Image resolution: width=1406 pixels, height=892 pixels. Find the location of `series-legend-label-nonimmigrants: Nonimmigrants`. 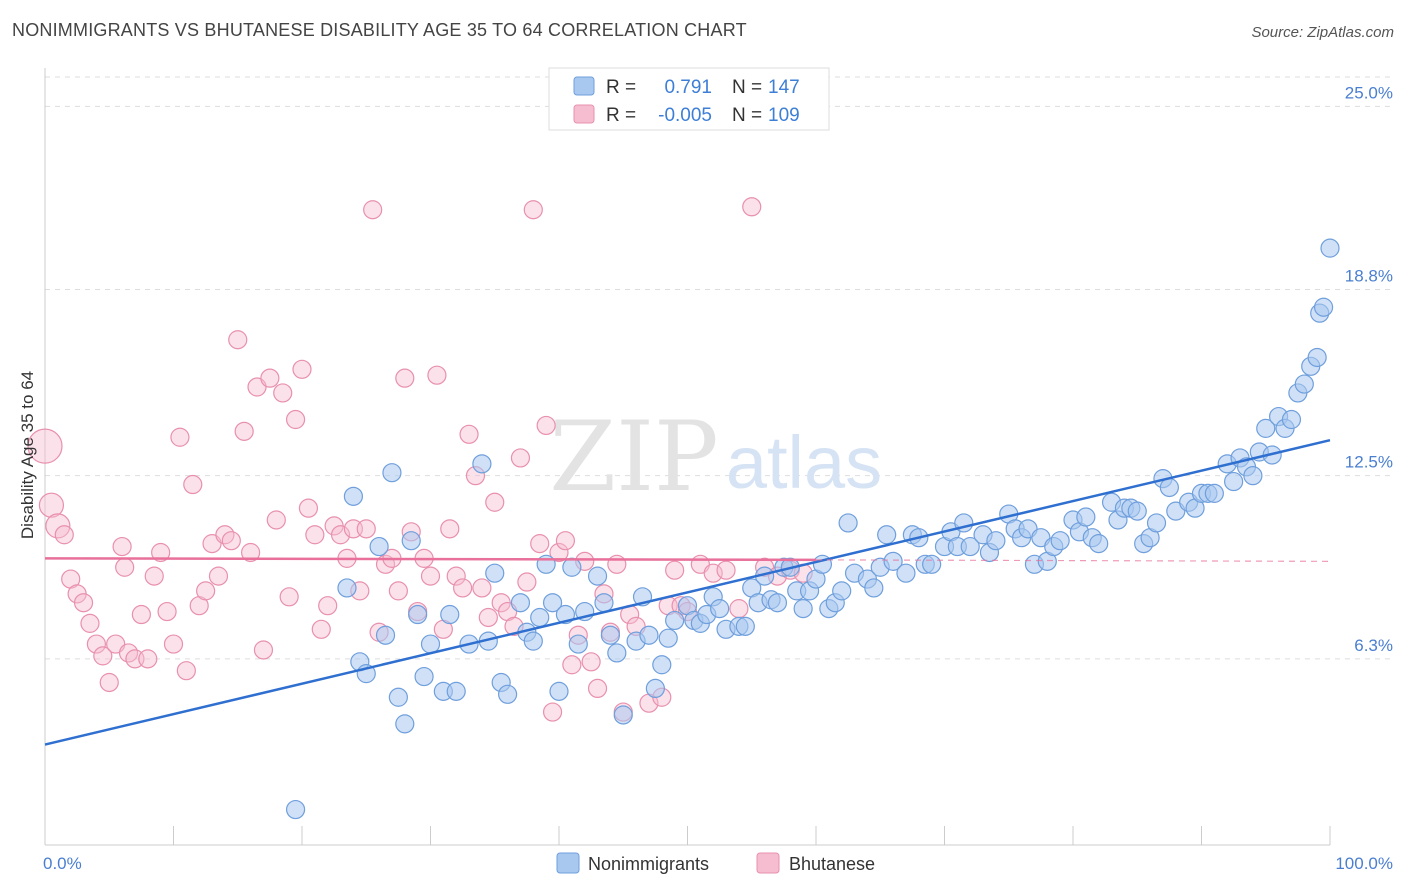

series-legend-label-nonimmigrants: Nonimmigrants is located at coordinates (648, 864).